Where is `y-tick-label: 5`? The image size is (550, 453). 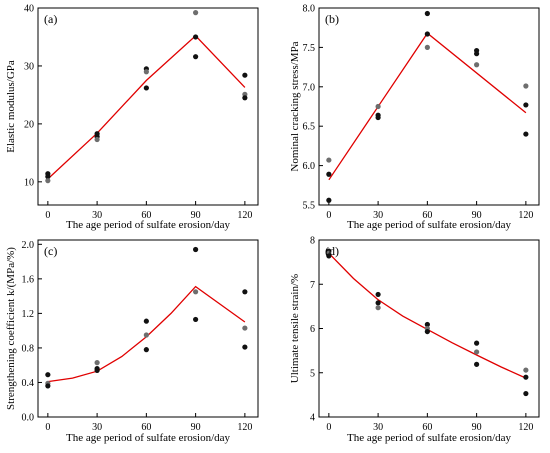
y-tick-label: 5 is located at coordinates (312, 373).